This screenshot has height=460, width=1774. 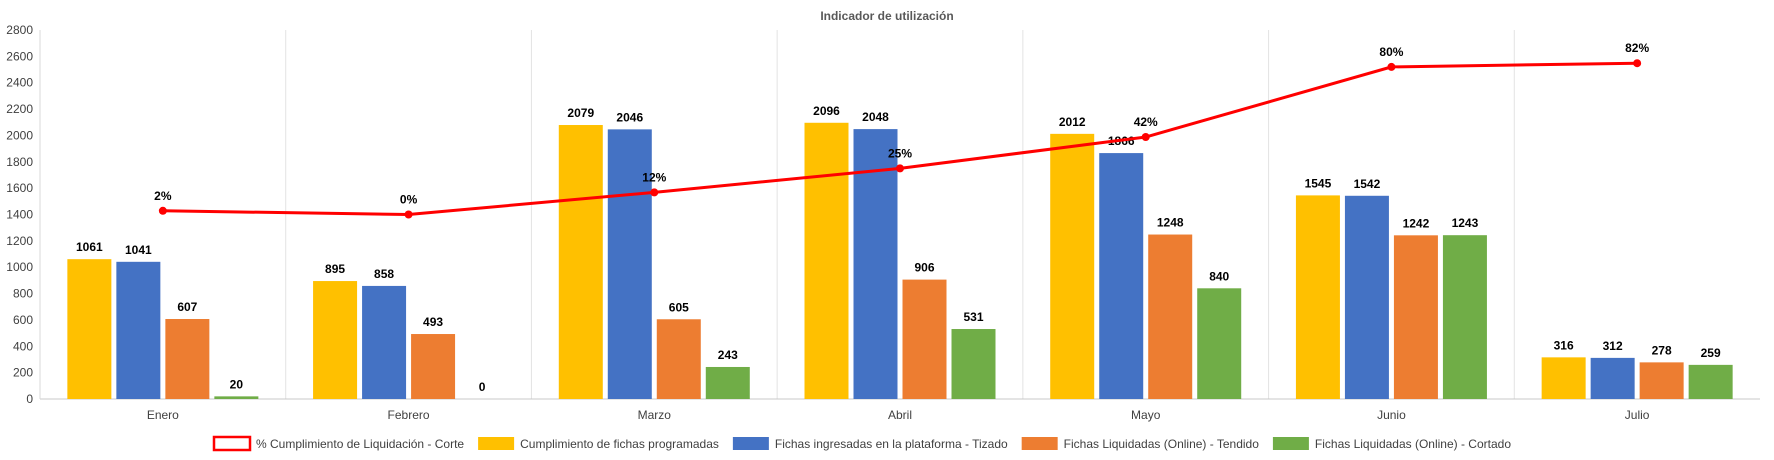 I want to click on bar-data-label: 1061, so click(x=89, y=247).